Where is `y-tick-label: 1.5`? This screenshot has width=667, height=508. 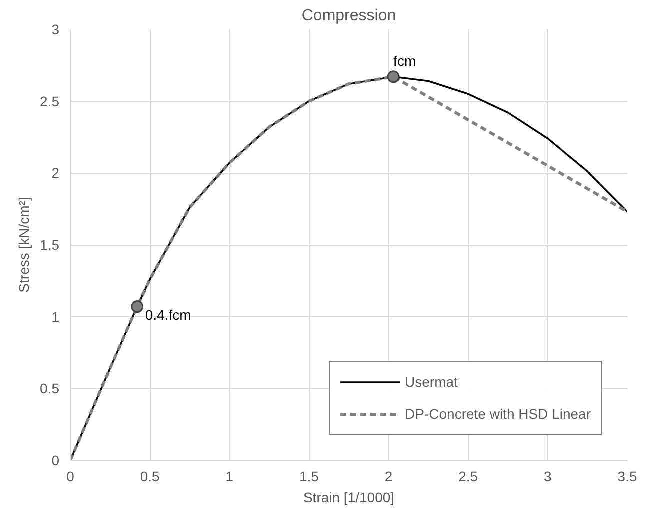
y-tick-label: 1.5 is located at coordinates (50, 245).